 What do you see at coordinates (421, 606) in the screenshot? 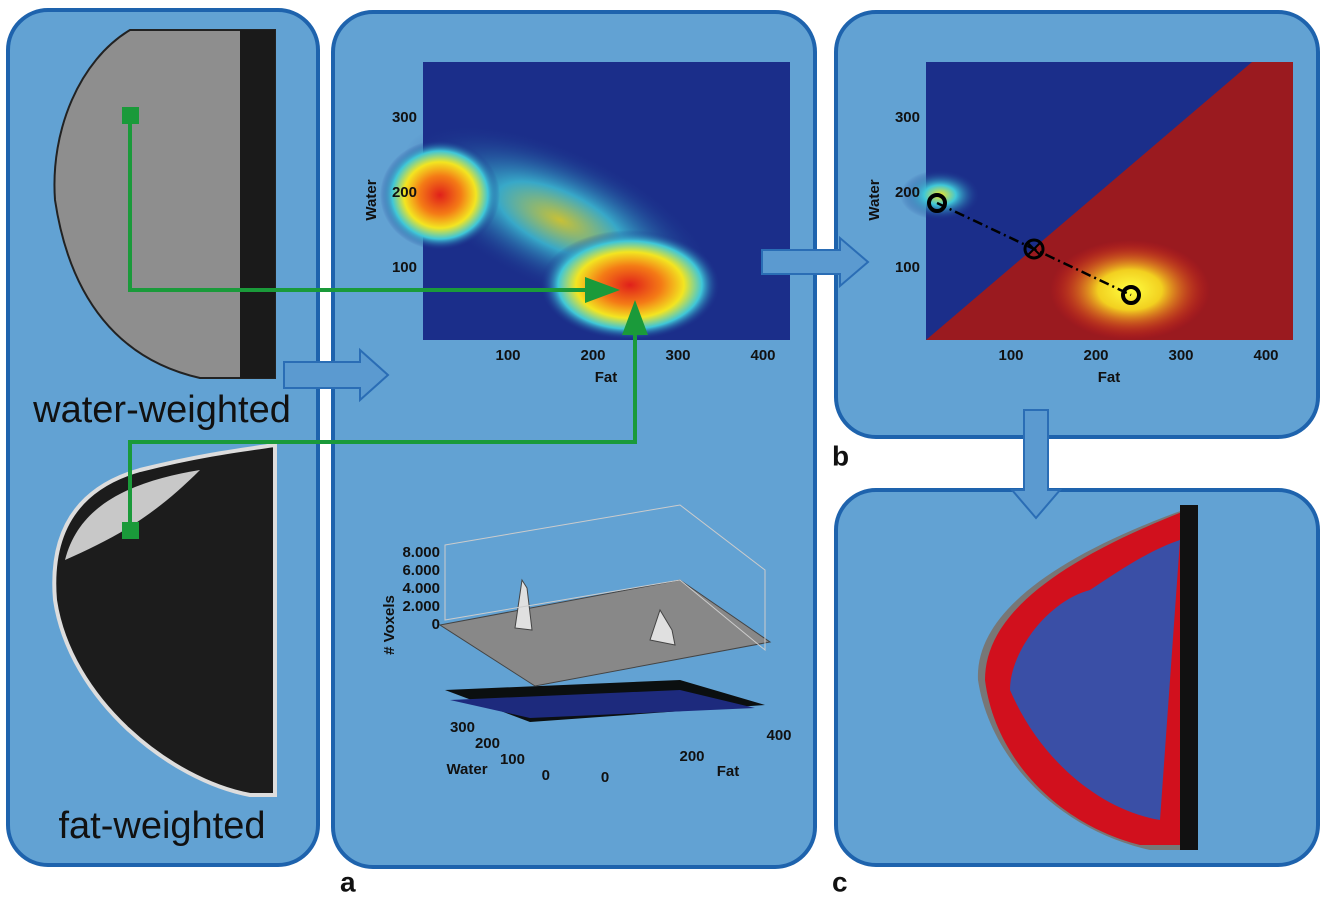
I see `z-tick-label: 2.000` at bounding box center [421, 606].